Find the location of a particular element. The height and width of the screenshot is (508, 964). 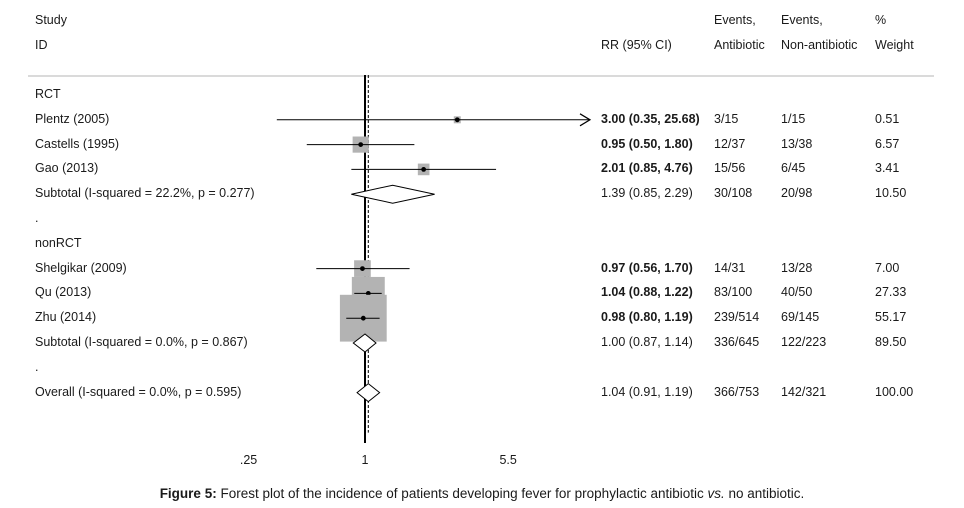

header-rr: RR (95% CI) is located at coordinates (636, 45).